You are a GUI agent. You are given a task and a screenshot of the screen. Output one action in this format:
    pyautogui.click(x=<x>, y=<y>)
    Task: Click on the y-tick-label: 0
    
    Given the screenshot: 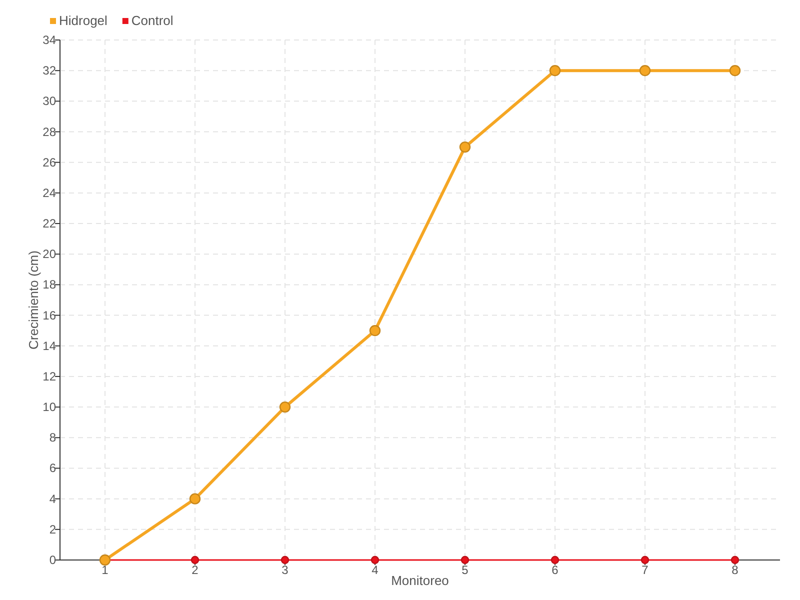 What is the action you would take?
    pyautogui.click(x=52, y=560)
    